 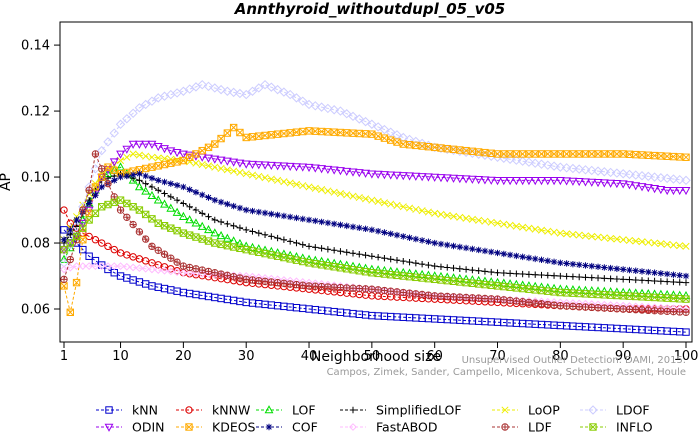 What do you see at coordinates (615, 410) in the screenshot?
I see `legend-item-ldof: LDOF` at bounding box center [615, 410].